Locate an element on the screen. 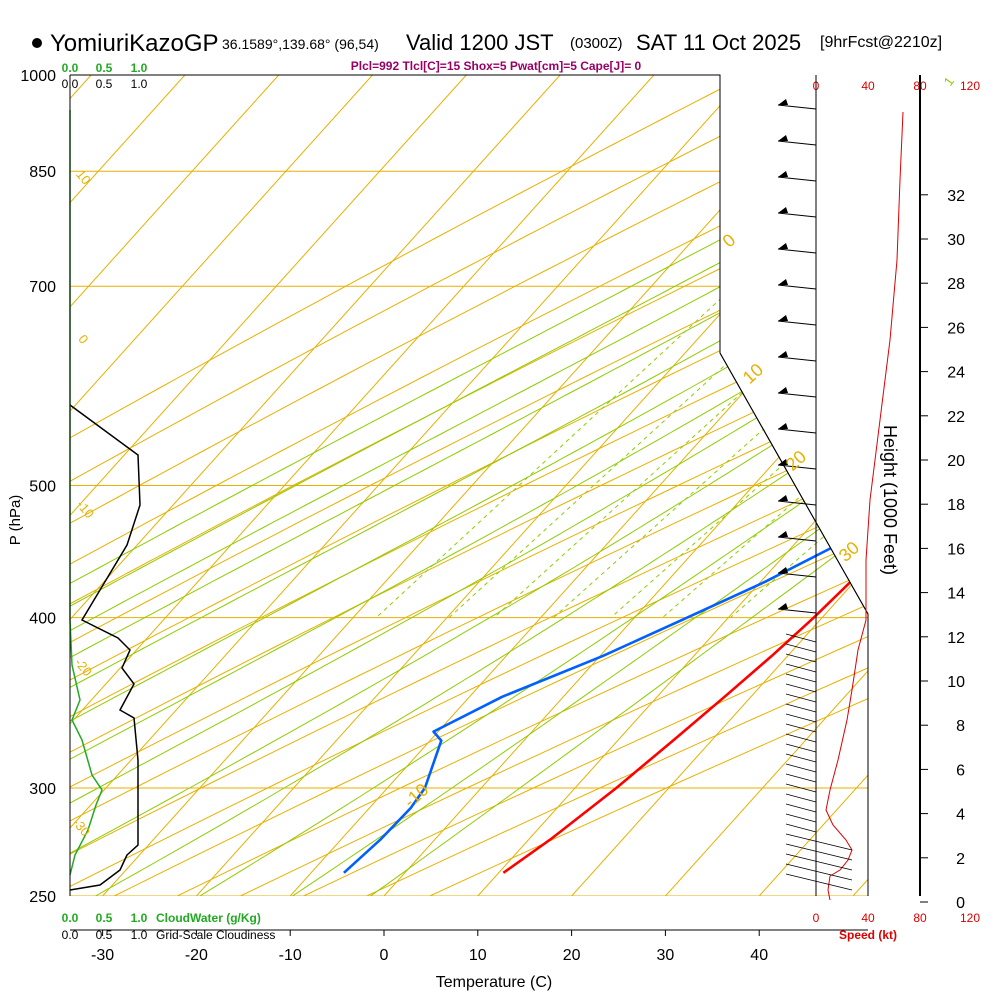 This screenshot has width=1000, height=1000. cloudiness-tick-bottom: 0.0 is located at coordinates (70, 935).